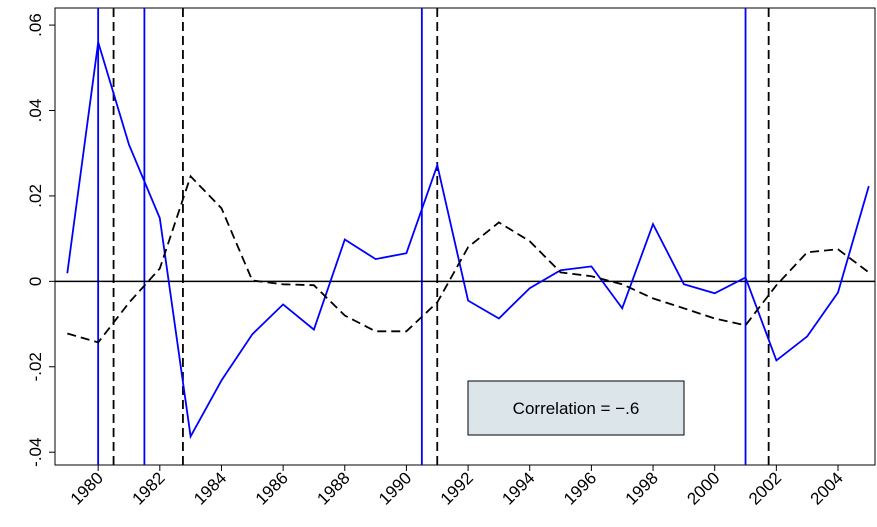  I want to click on x-tick-label: 1986, so click(272, 488).